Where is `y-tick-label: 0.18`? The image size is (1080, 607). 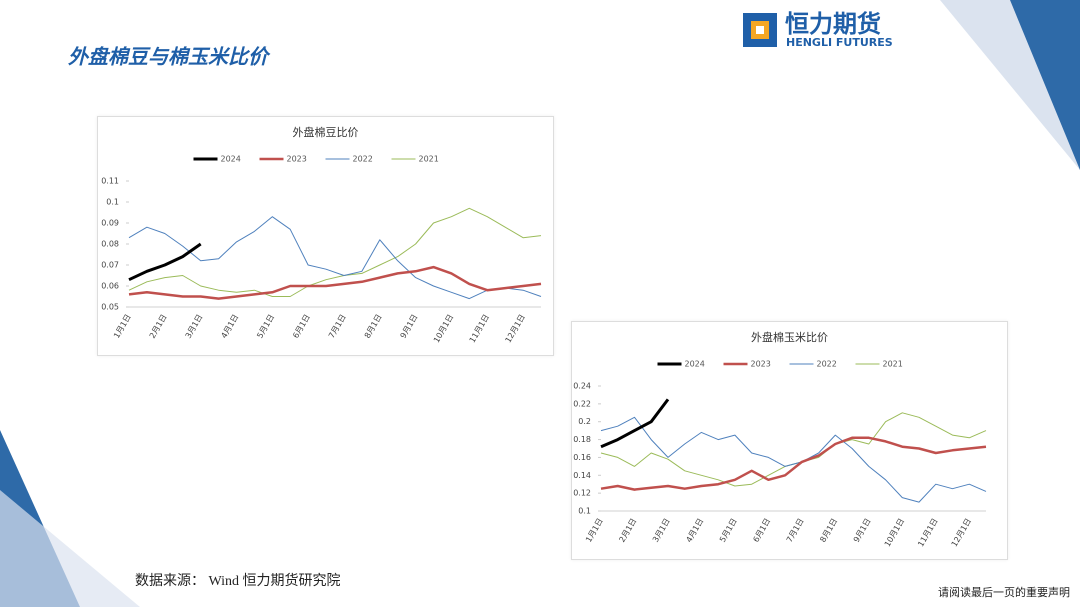
y-tick-label: 0.18 is located at coordinates (582, 439).